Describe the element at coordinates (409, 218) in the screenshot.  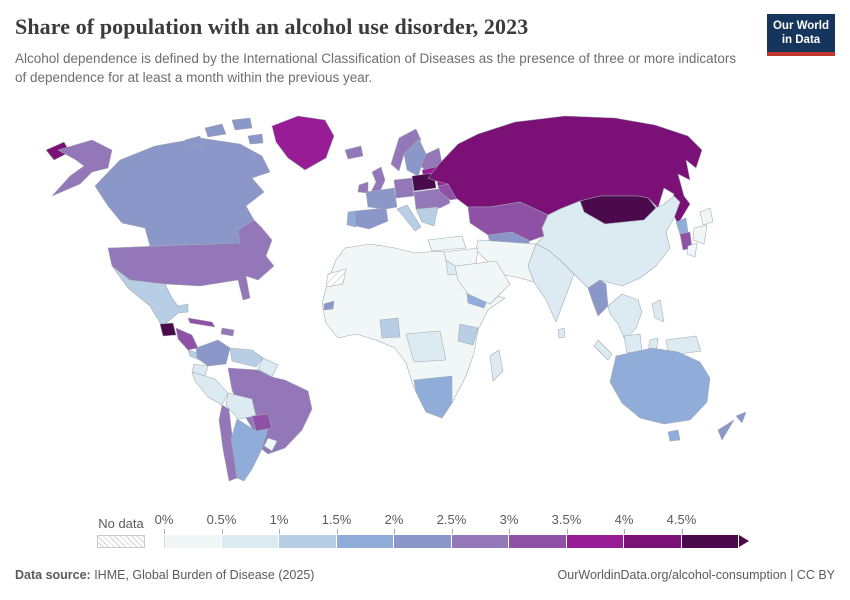
I see `country-italy: Italy: 1–1.5%` at that location.